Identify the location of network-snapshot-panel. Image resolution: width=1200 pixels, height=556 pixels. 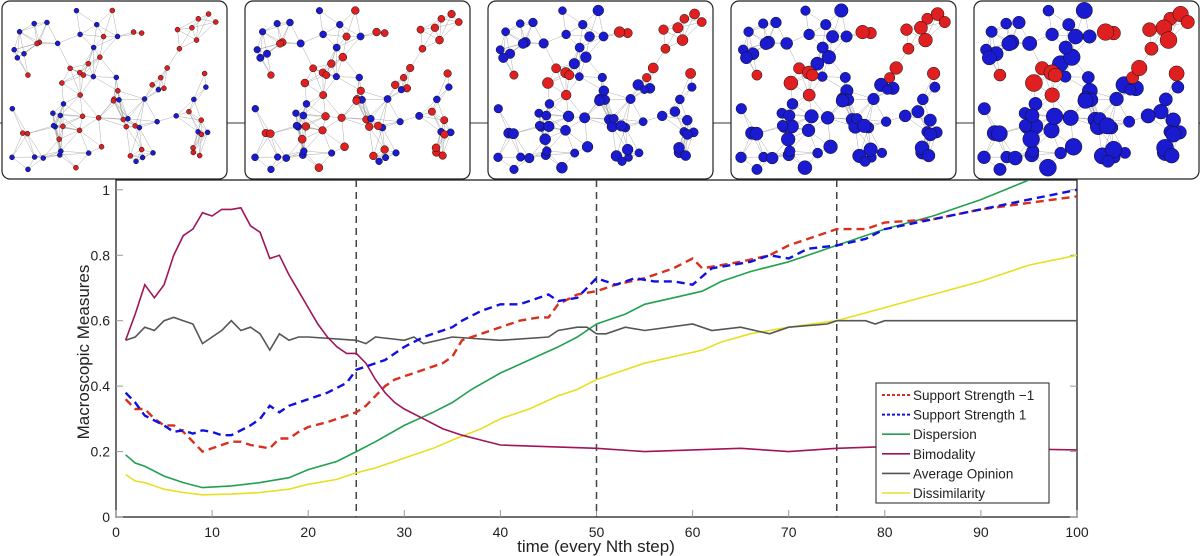
(843, 90).